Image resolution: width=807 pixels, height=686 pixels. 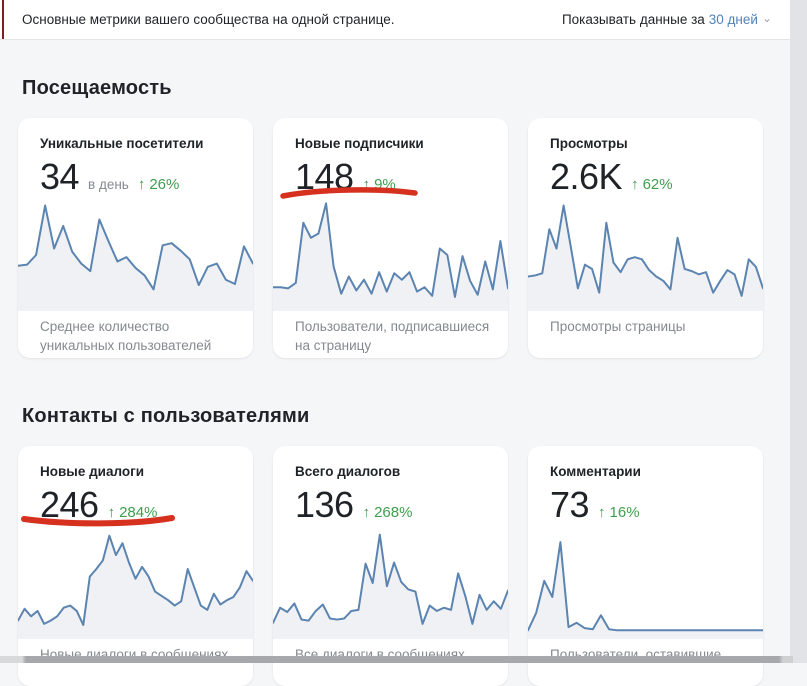 I want to click on delta-badge: ↑ 26%, so click(x=159, y=184).